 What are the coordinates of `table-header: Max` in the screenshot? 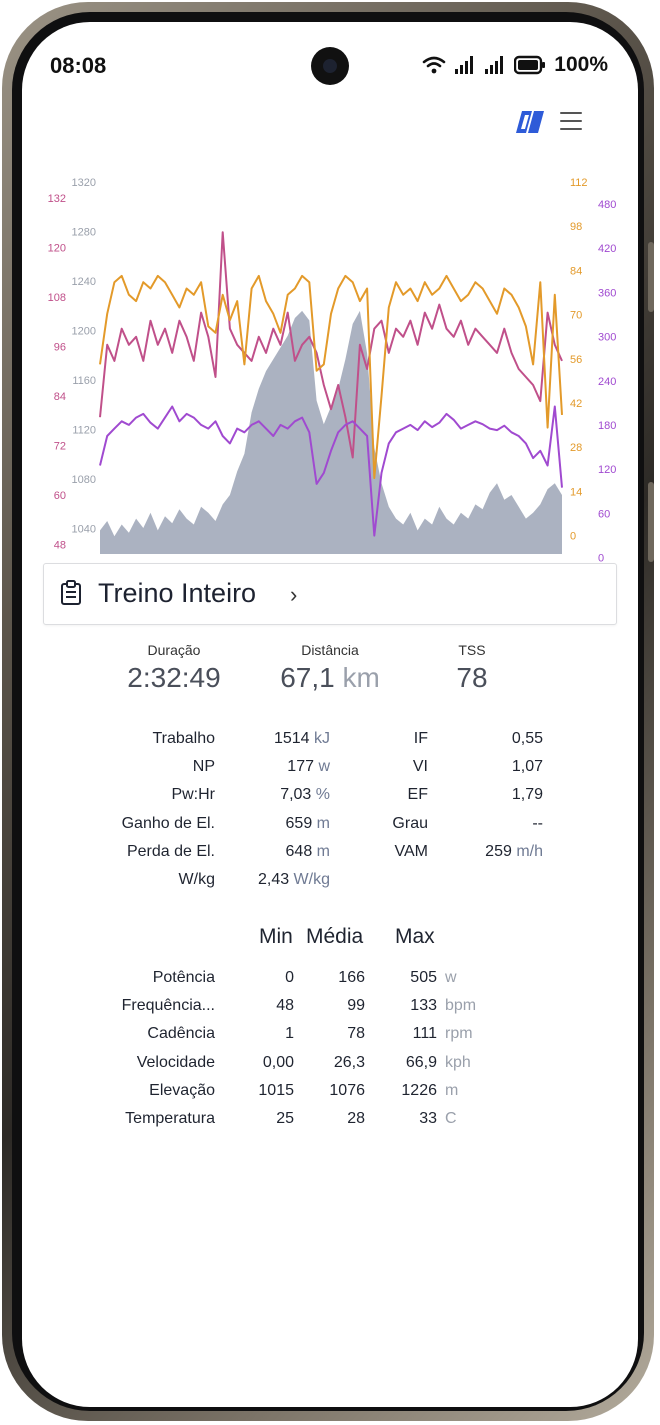 It's located at (415, 936).